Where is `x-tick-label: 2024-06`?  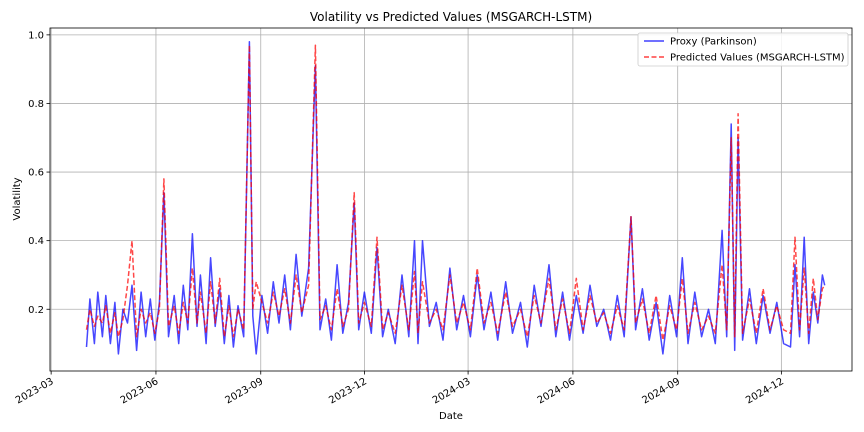 x-tick-label: 2024-06 is located at coordinates (557, 391).